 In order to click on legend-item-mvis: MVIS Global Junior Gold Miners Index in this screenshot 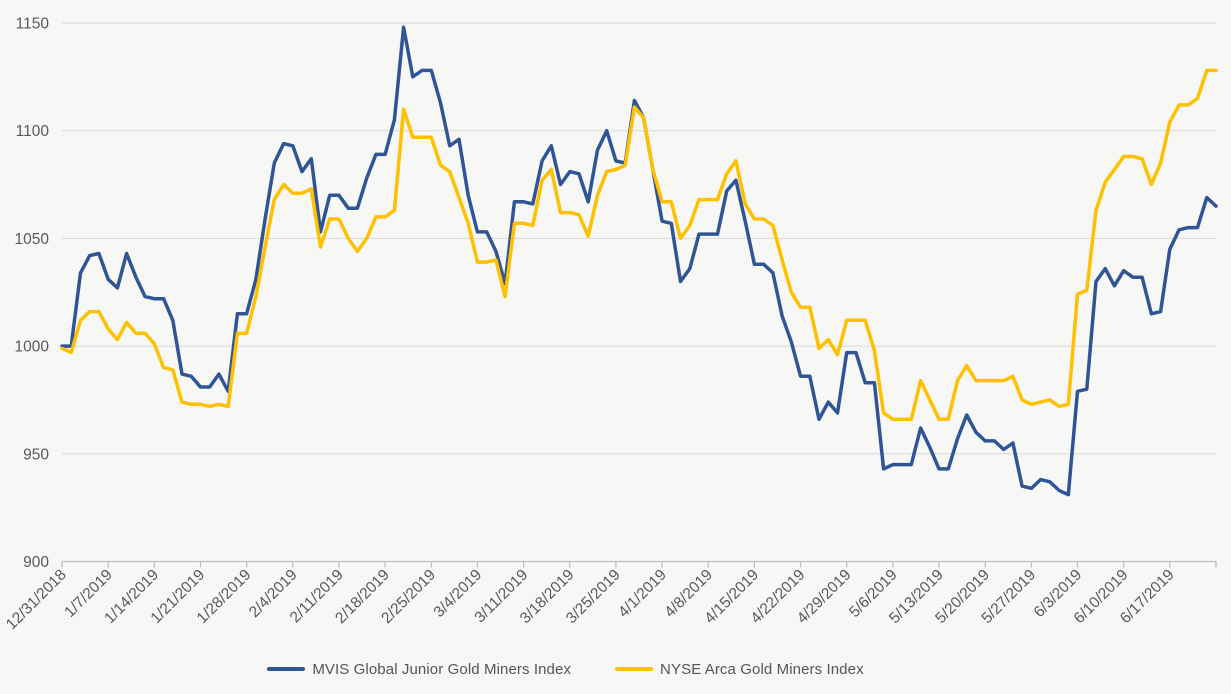, I will do `click(419, 669)`.